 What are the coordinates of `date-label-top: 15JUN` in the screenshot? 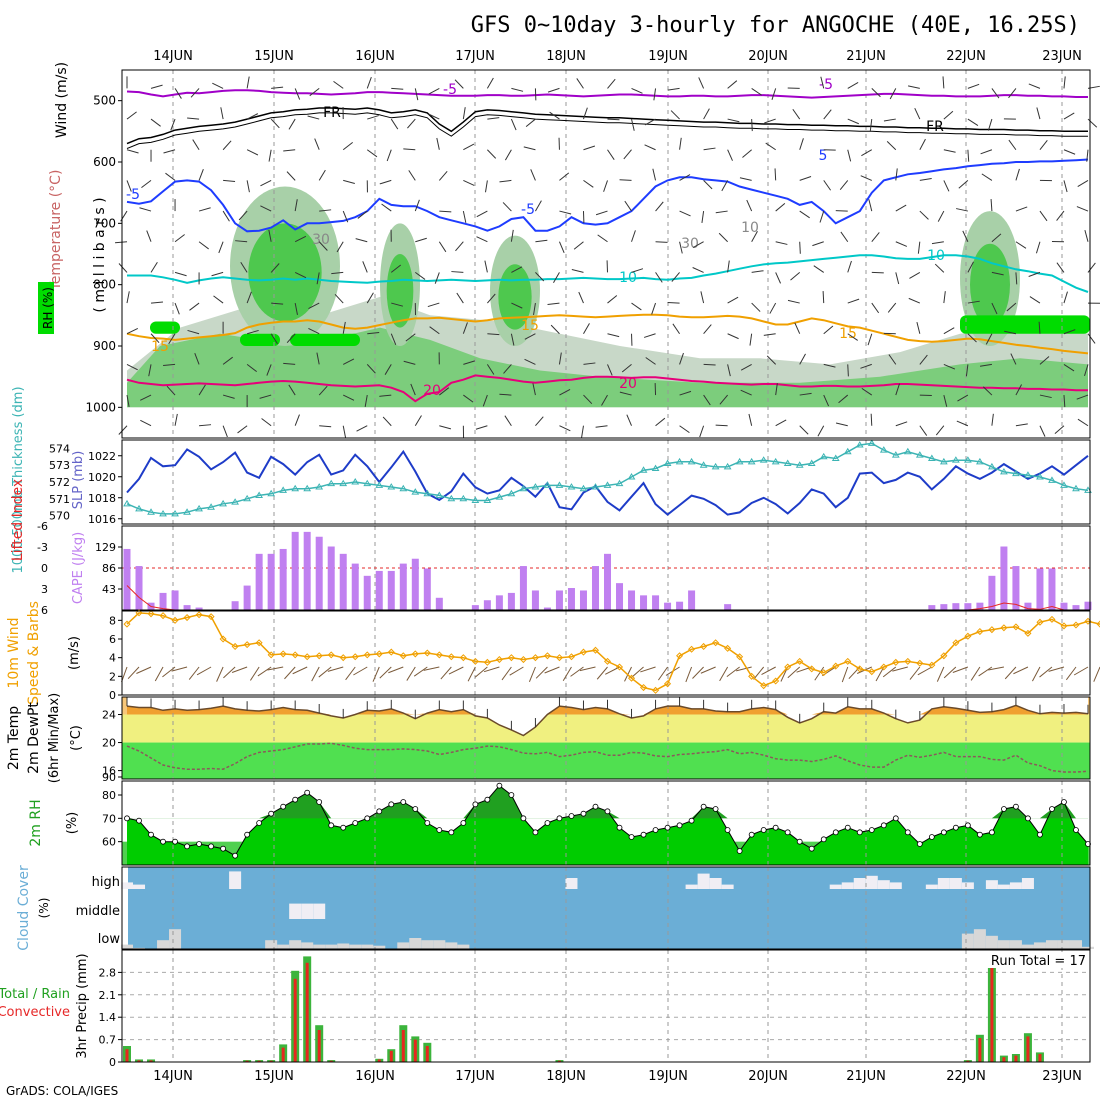 It's located at (274, 56).